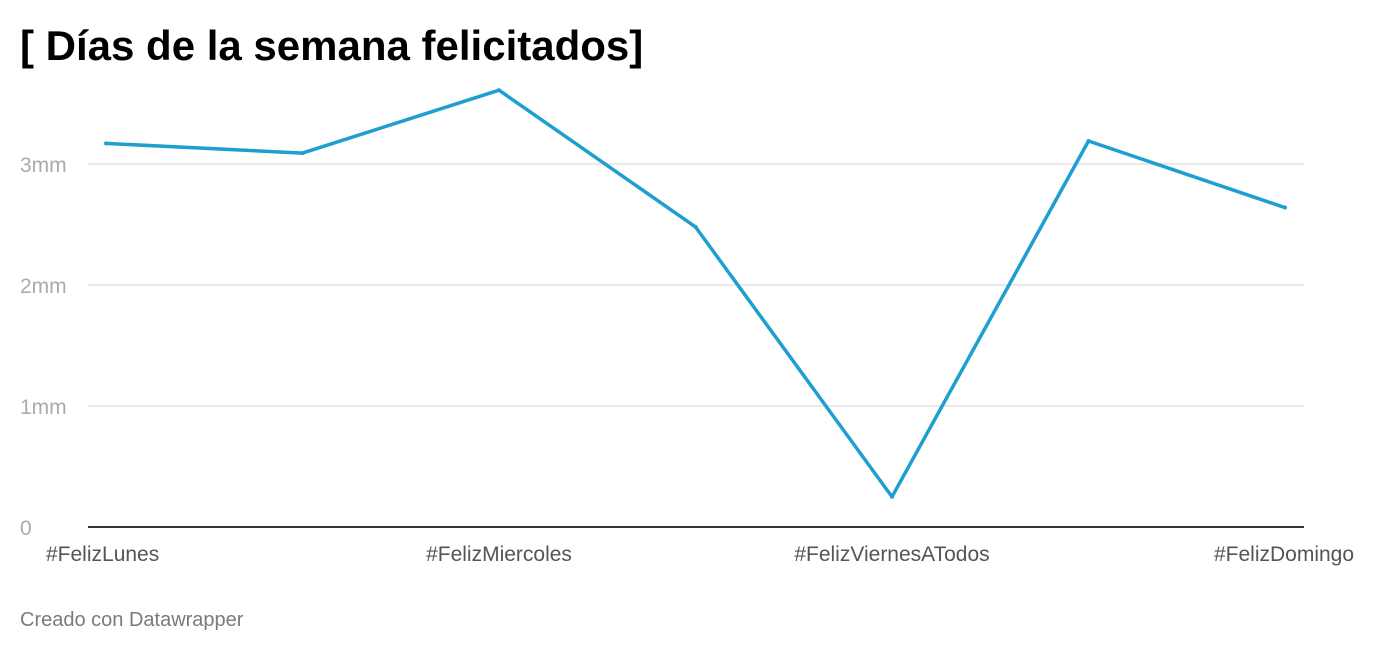 The image size is (1388, 654). What do you see at coordinates (26, 528) in the screenshot?
I see `y-tick-label: 0` at bounding box center [26, 528].